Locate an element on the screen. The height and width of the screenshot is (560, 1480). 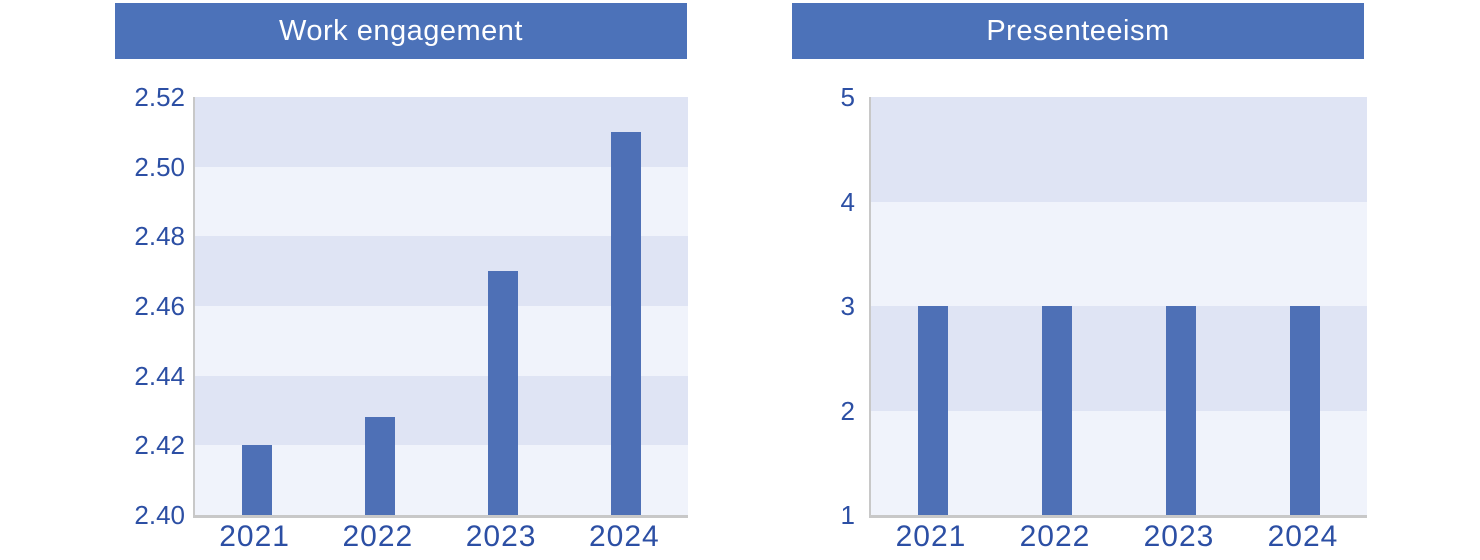
y-tick-label-2: 2 is located at coordinates (847, 410).